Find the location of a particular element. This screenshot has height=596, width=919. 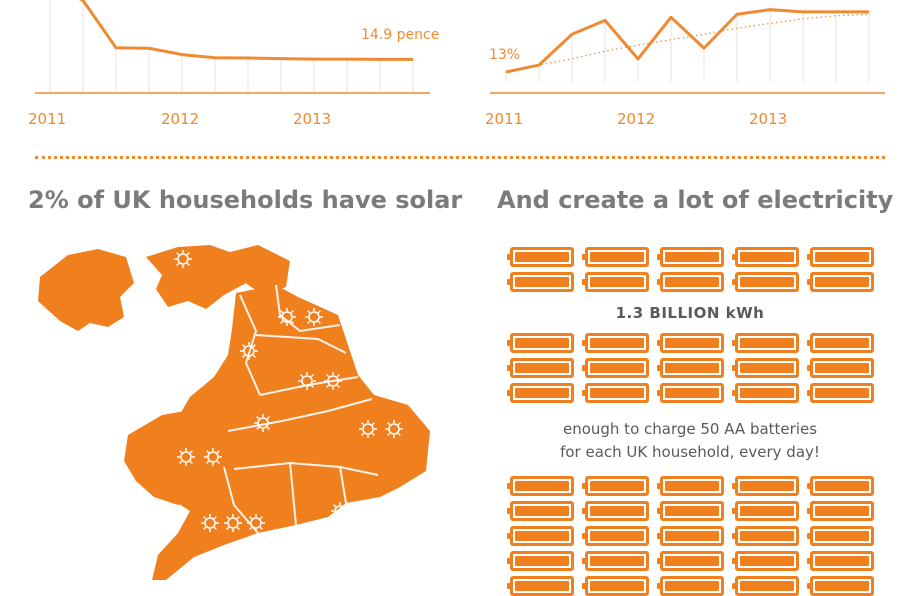

percent-line-chart: 2011 2012 2013 13% is located at coordinates (685, 68).